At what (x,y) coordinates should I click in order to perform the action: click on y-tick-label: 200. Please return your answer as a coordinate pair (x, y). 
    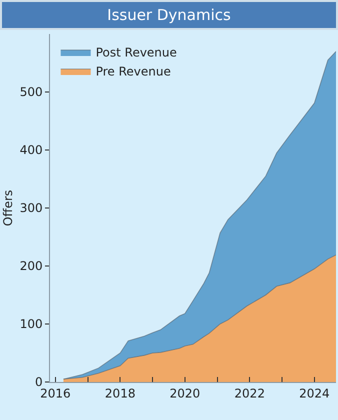
    Looking at the image, I should click on (31, 266).